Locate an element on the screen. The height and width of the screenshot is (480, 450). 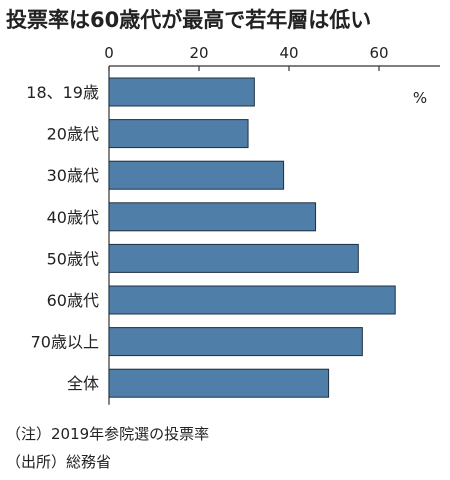
chart-title: 投票率は60歳代が最高で若年層は低い is located at coordinates (189, 20).